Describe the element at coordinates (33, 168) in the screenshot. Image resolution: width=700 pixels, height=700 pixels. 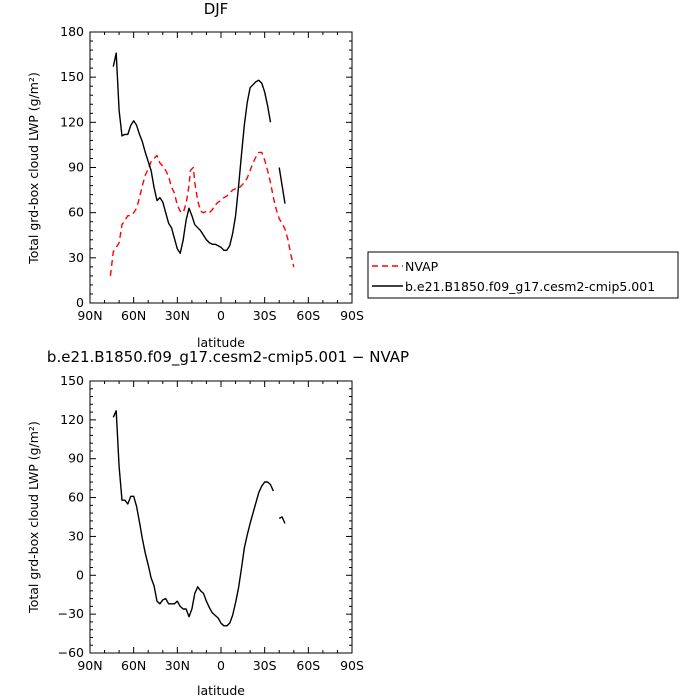
I see `top-panel-ylabel: Total grd-box cloud LWP (g/m²)` at that location.